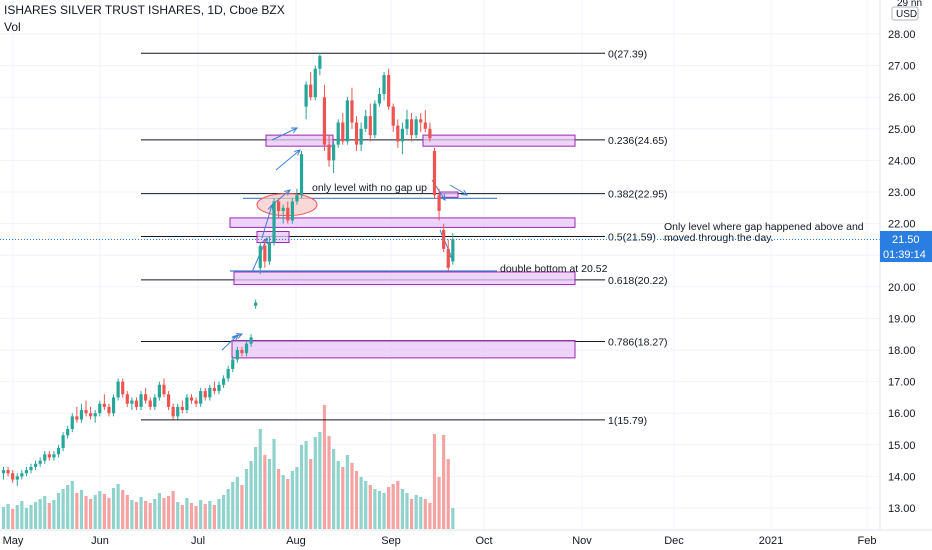 The height and width of the screenshot is (550, 932). I want to click on currency-label: USD, so click(906, 14).